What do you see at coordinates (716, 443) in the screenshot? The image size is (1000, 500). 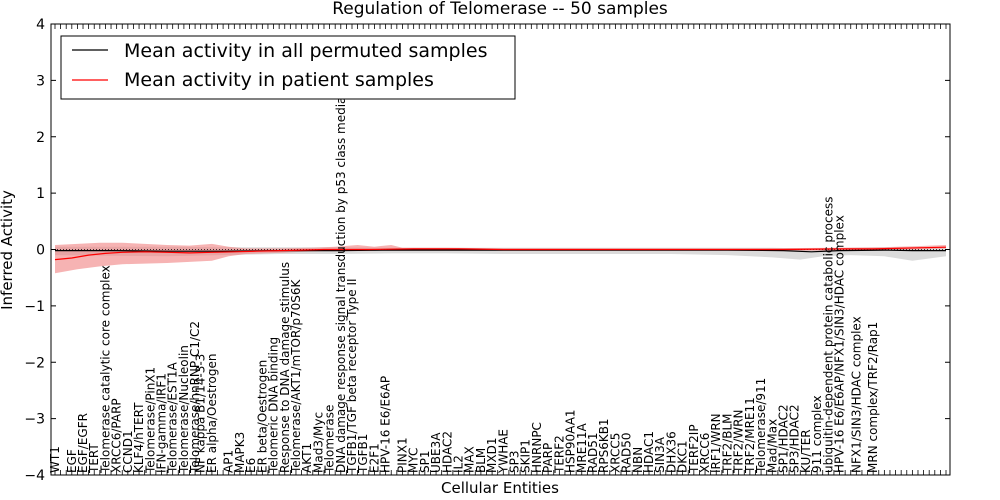 I see `entity-label: IRF1/WRN` at bounding box center [716, 443].